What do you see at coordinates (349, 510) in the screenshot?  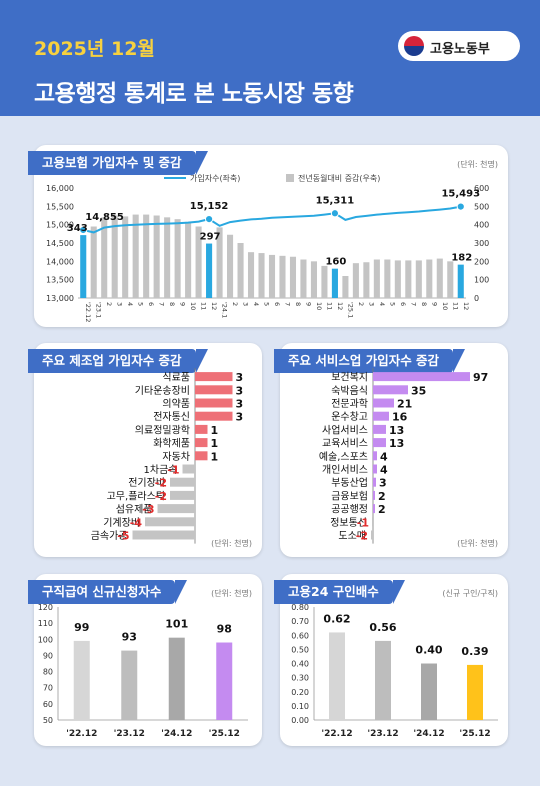 I see `category-label: 공공행정` at bounding box center [349, 510].